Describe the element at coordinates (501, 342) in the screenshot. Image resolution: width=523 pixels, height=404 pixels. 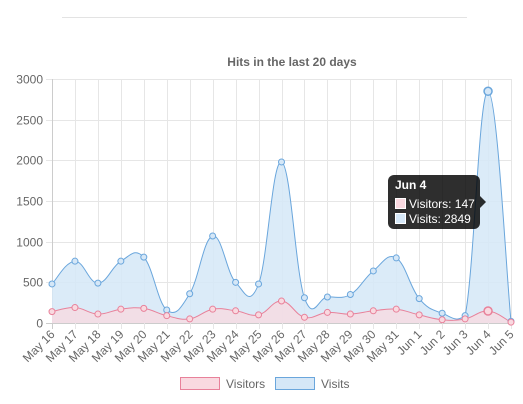
I see `x-tick-label: Jun 5` at that location.